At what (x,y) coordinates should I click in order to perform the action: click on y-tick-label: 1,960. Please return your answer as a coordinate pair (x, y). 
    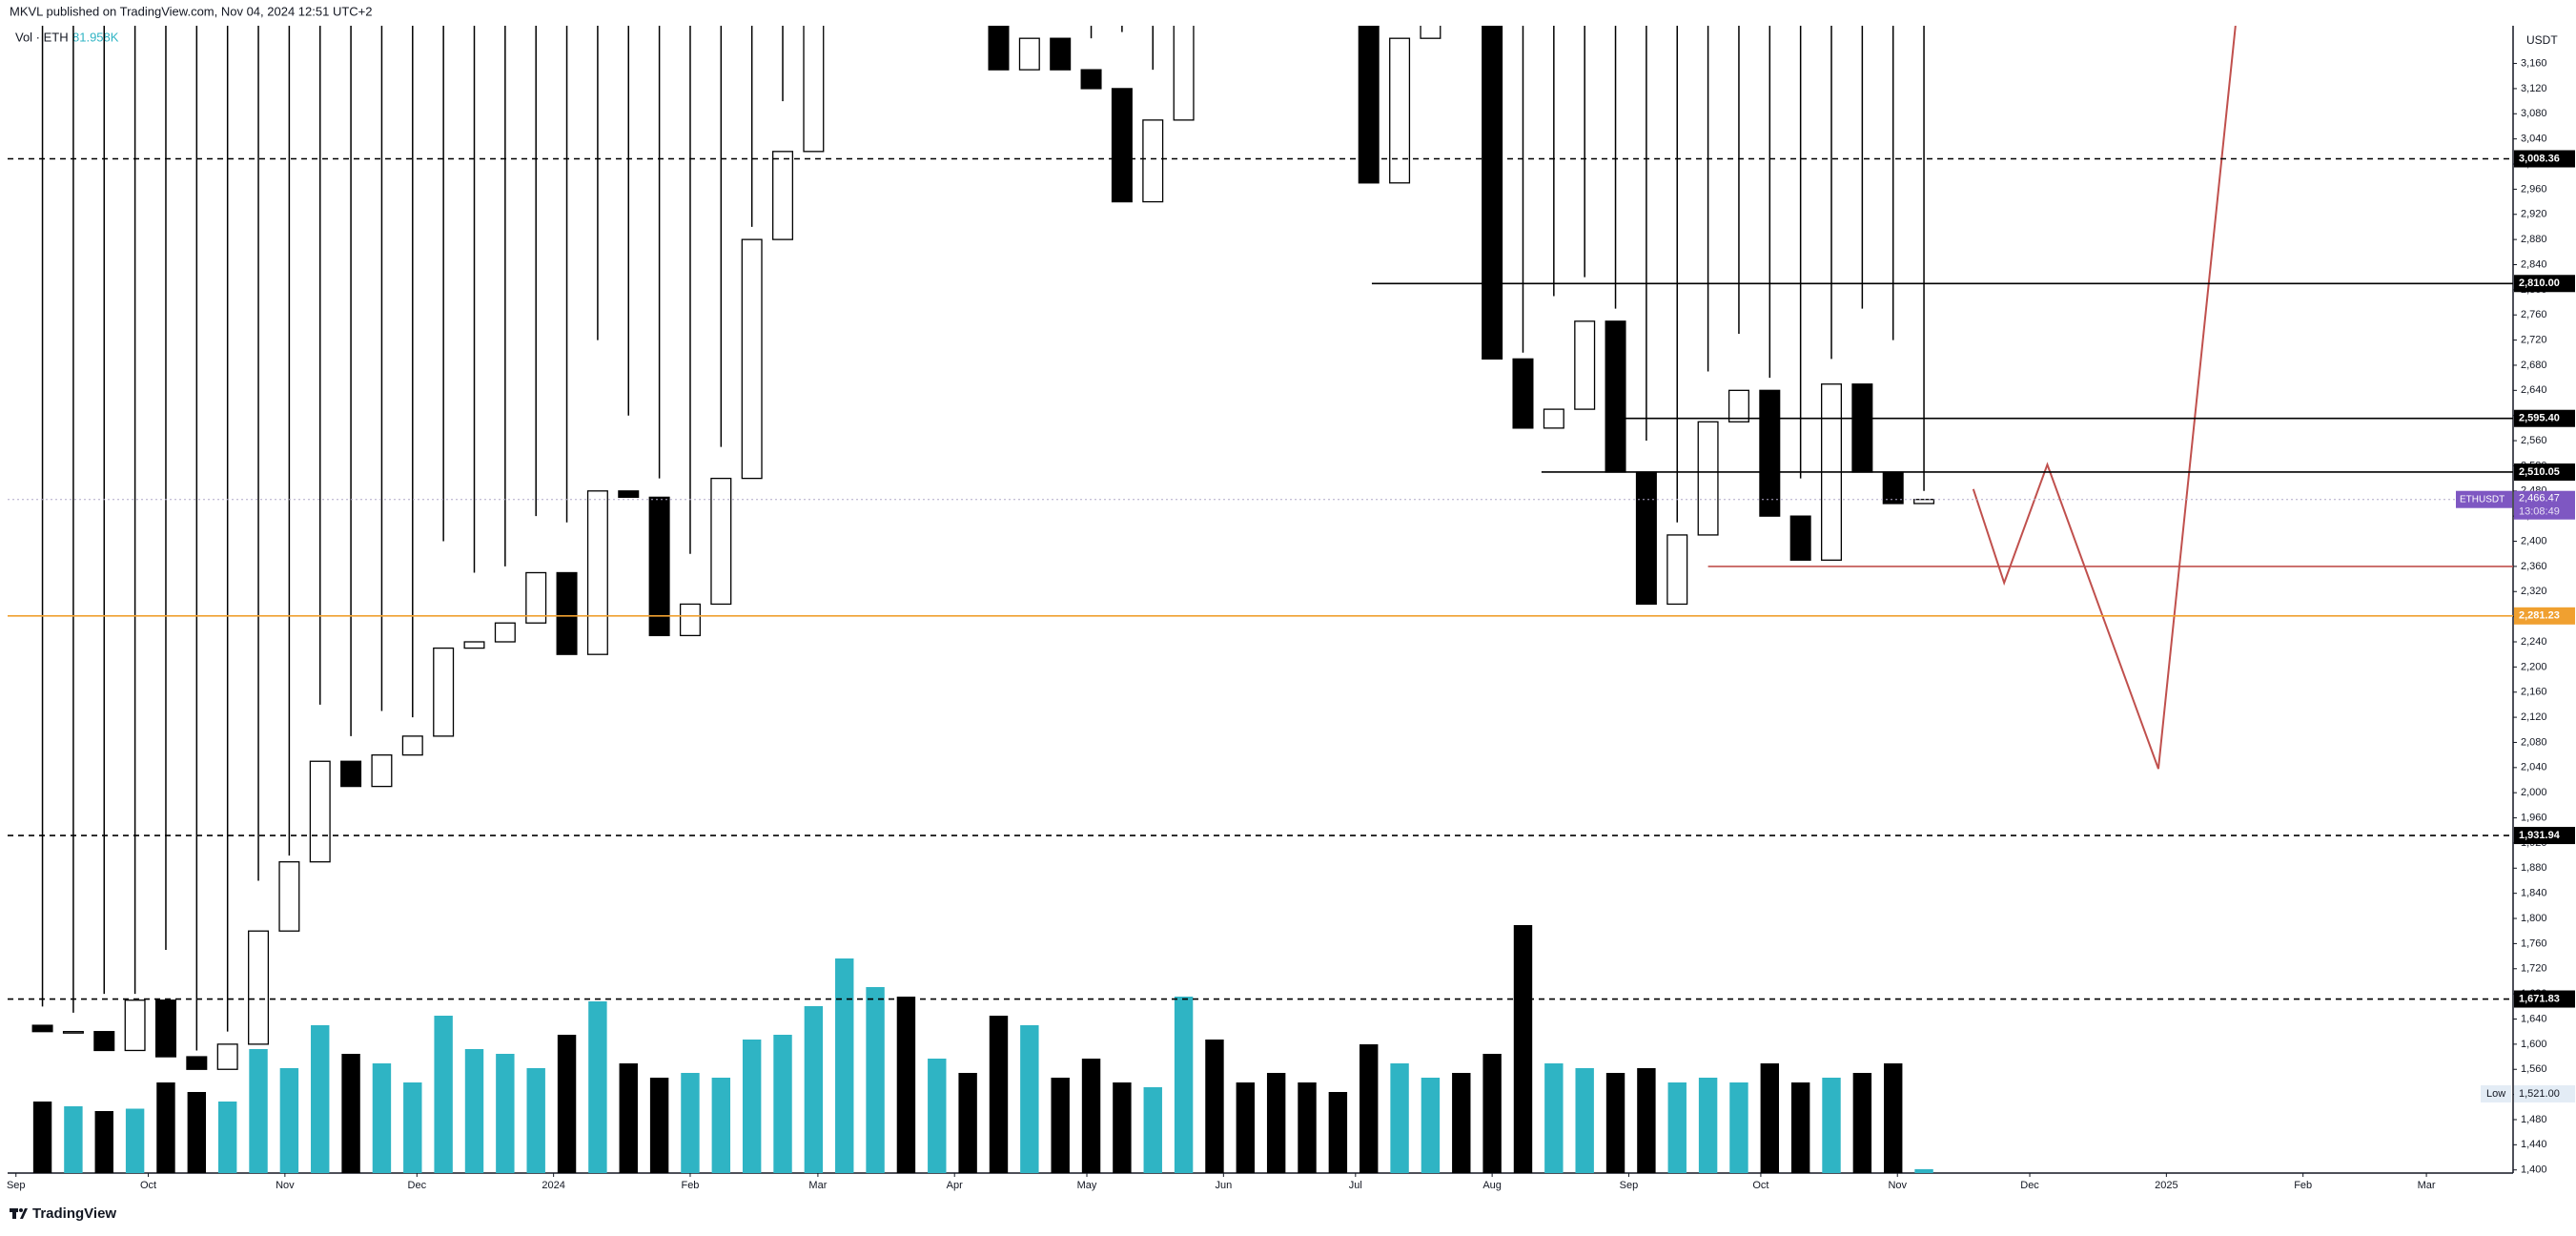
    Looking at the image, I should click on (2534, 817).